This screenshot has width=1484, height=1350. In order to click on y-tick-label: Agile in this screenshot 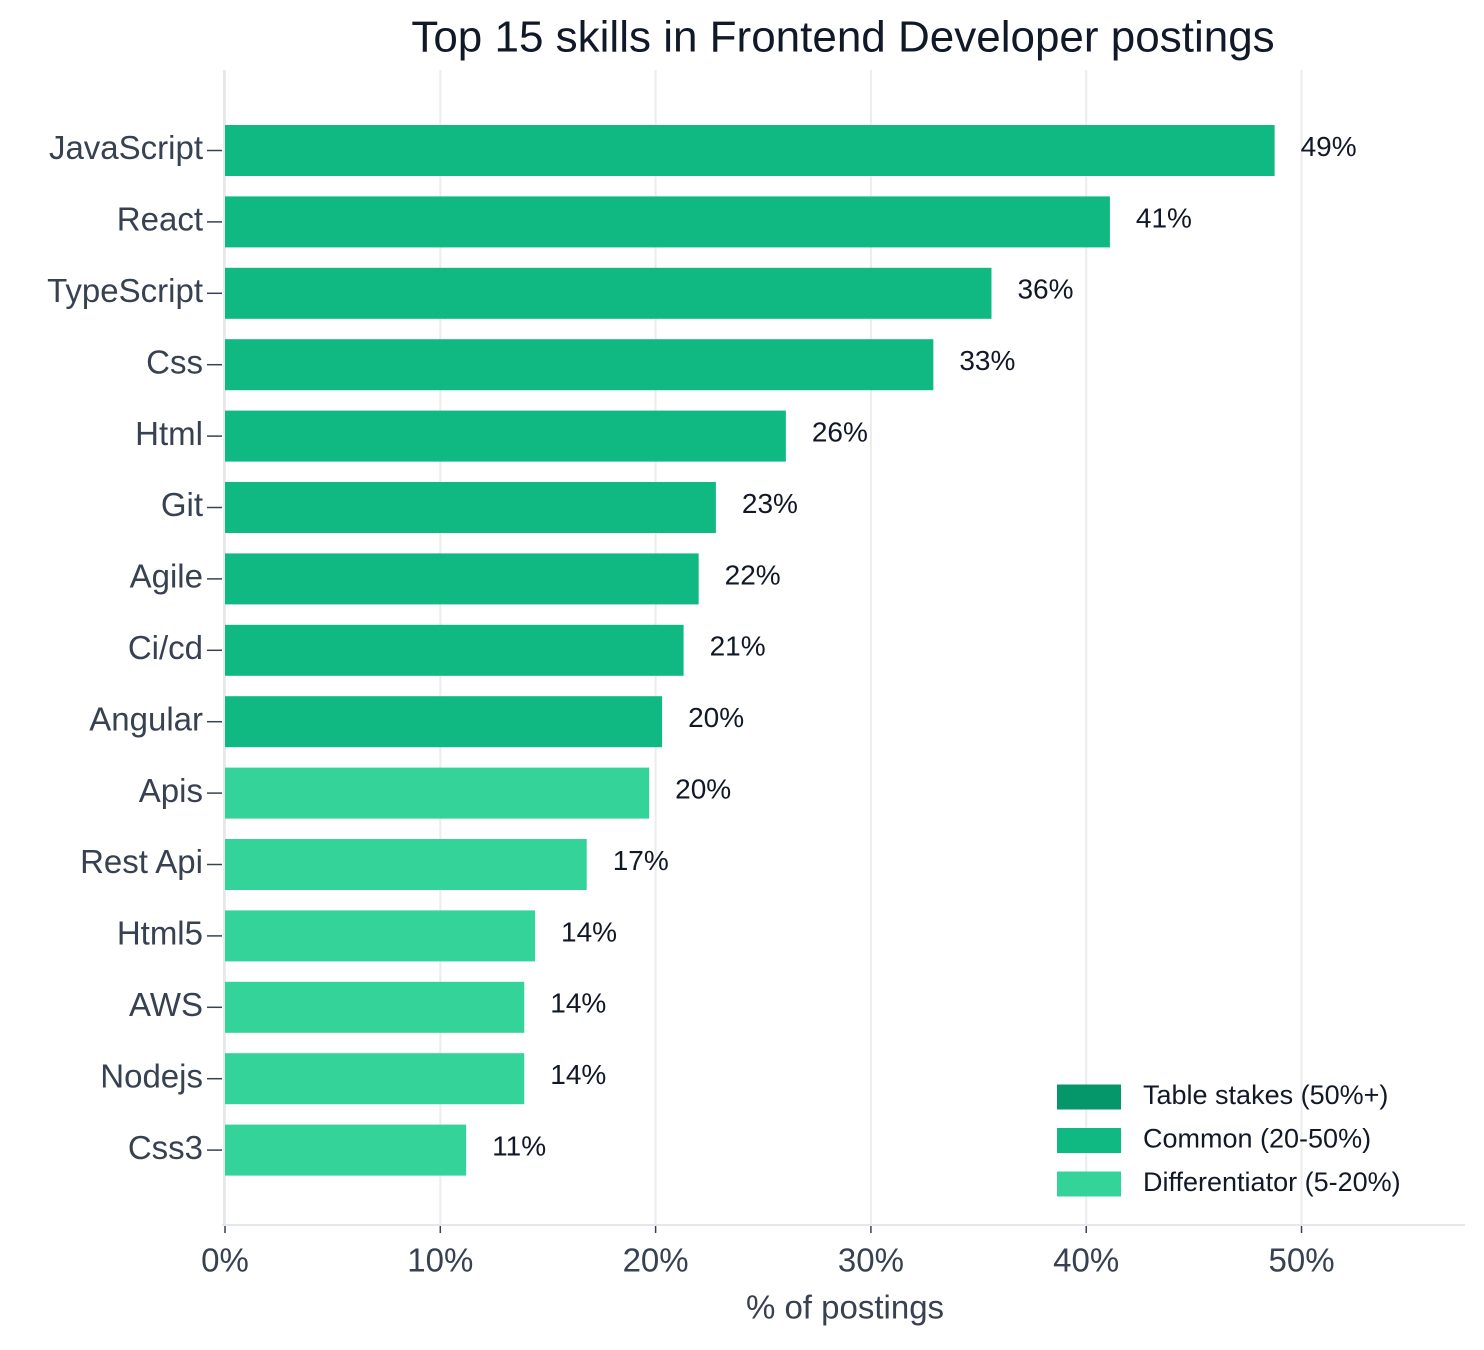, I will do `click(166, 576)`.